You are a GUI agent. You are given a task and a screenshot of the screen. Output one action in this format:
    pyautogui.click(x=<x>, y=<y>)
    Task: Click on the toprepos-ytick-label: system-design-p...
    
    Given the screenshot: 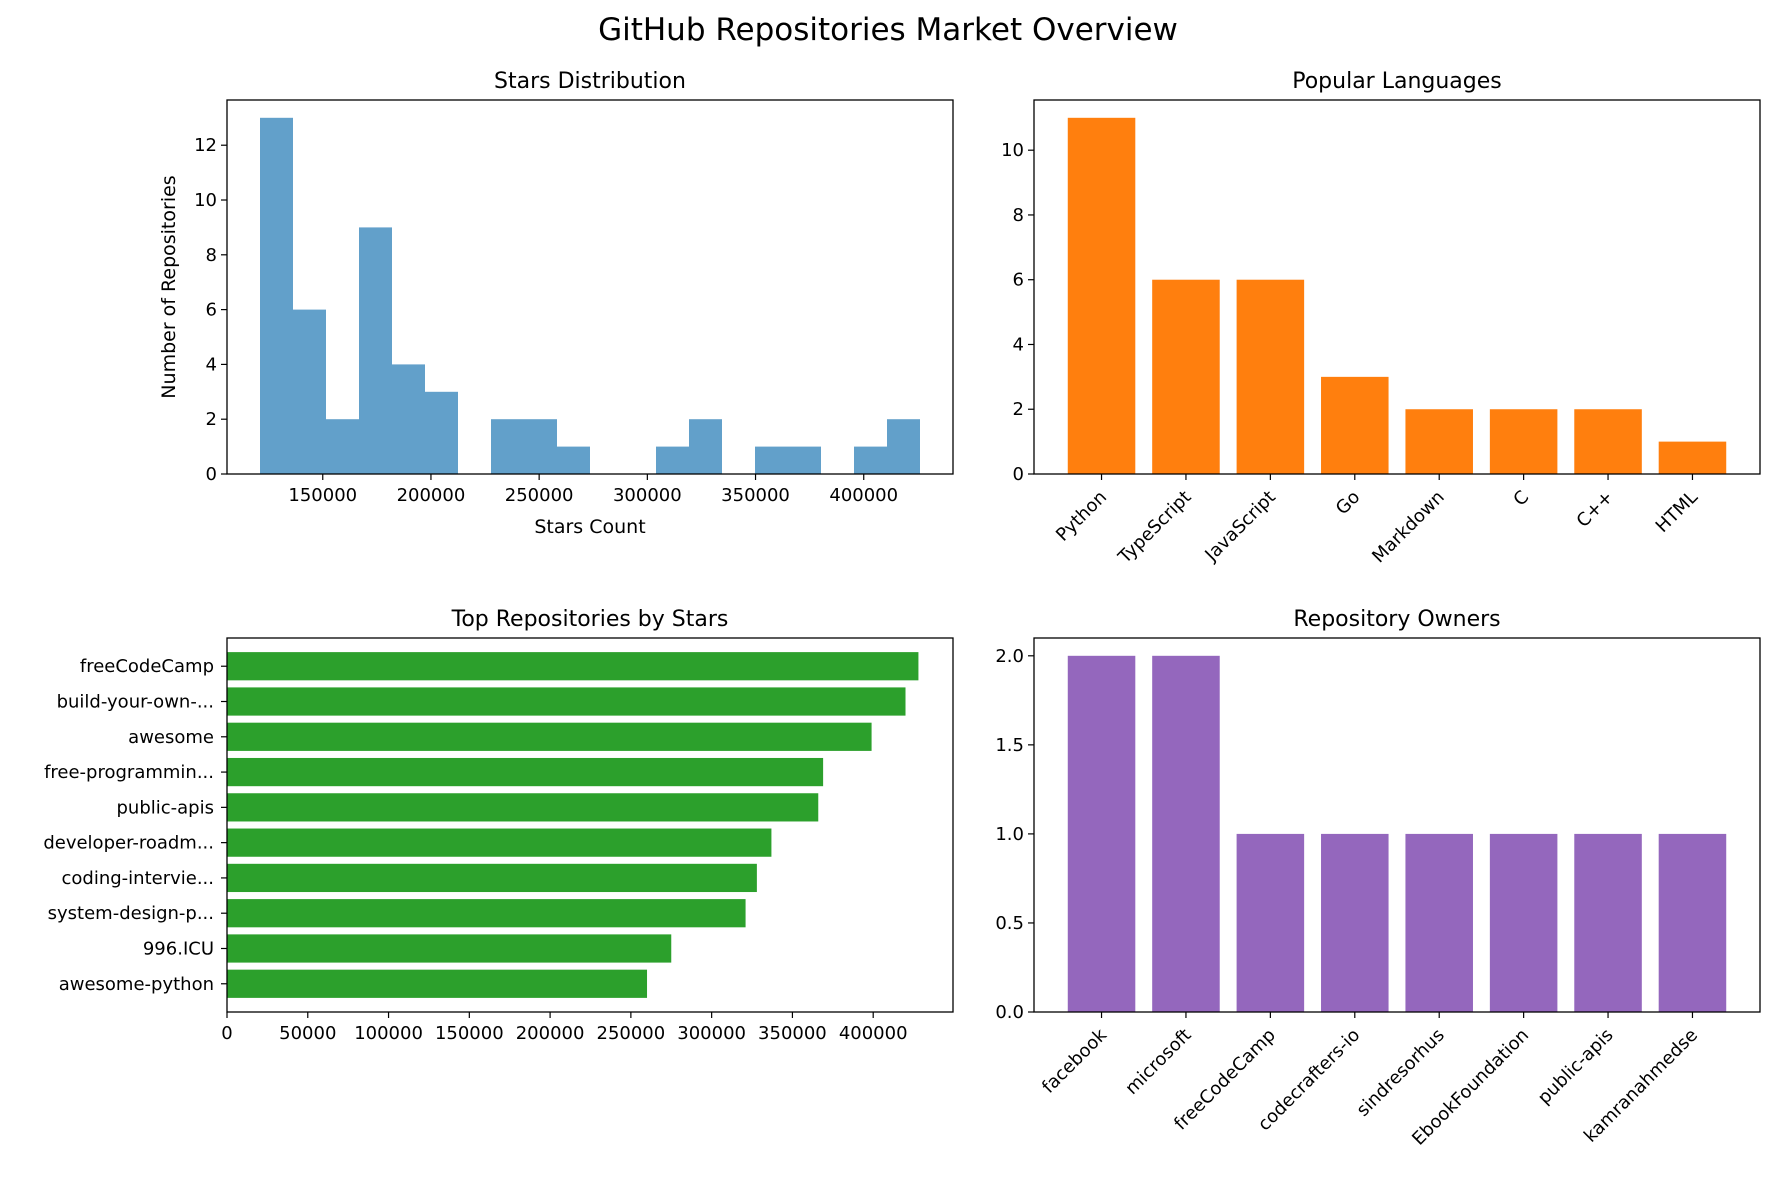 What is the action you would take?
    pyautogui.click(x=131, y=913)
    